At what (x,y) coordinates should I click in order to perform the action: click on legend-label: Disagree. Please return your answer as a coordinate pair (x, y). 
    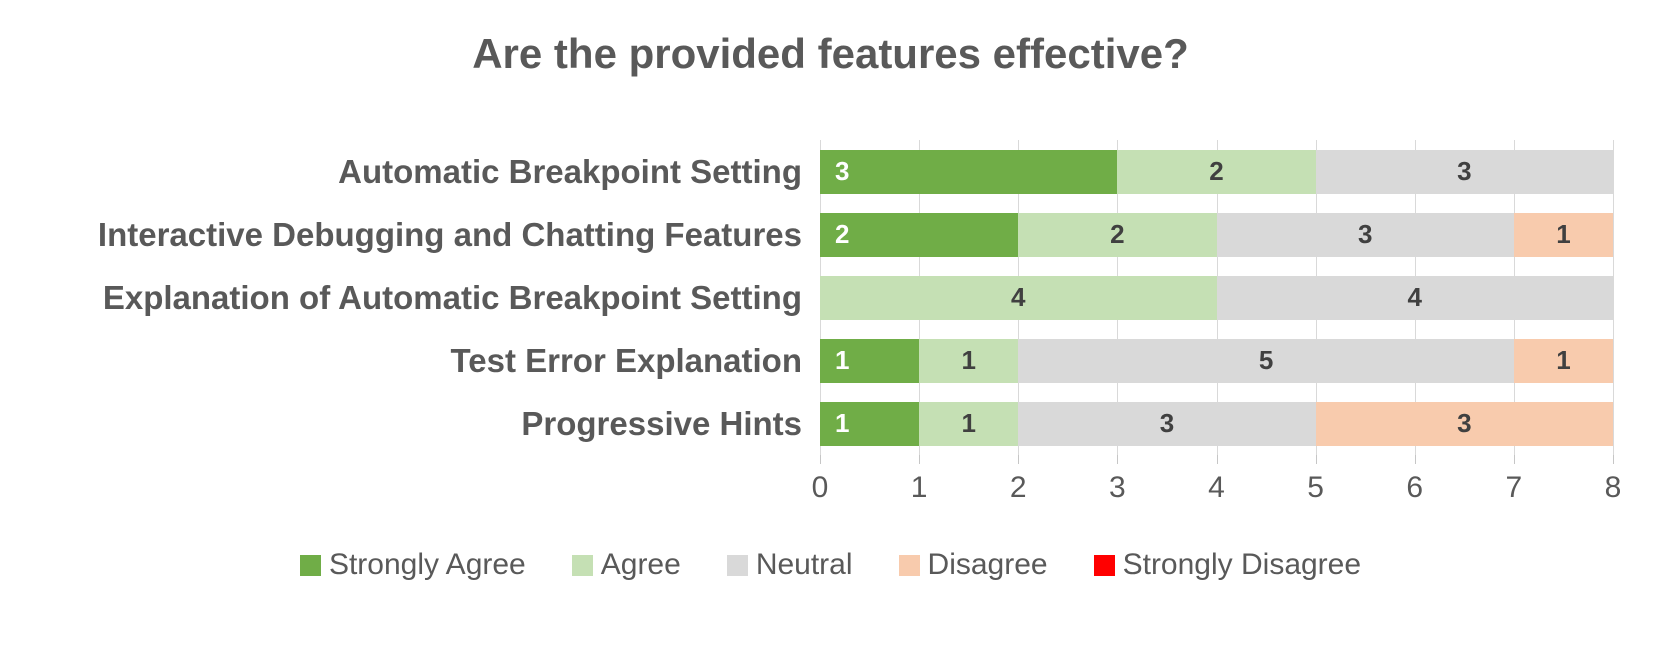
    Looking at the image, I should click on (987, 564).